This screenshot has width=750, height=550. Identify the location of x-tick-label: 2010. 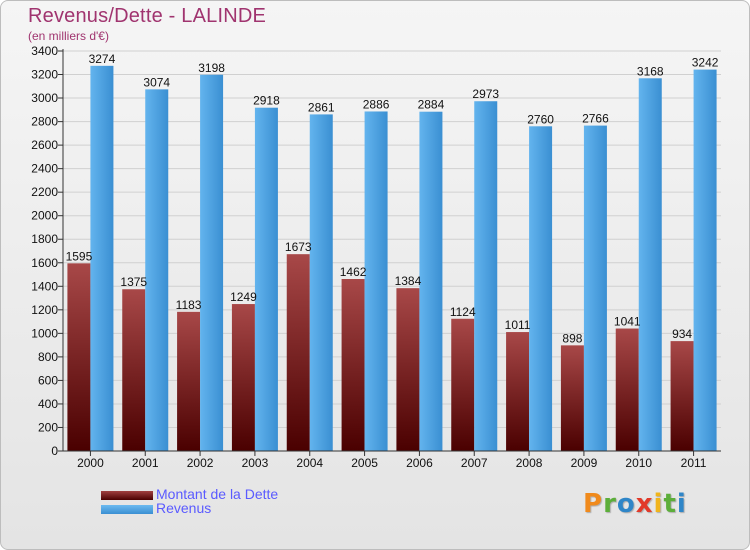
(638, 463).